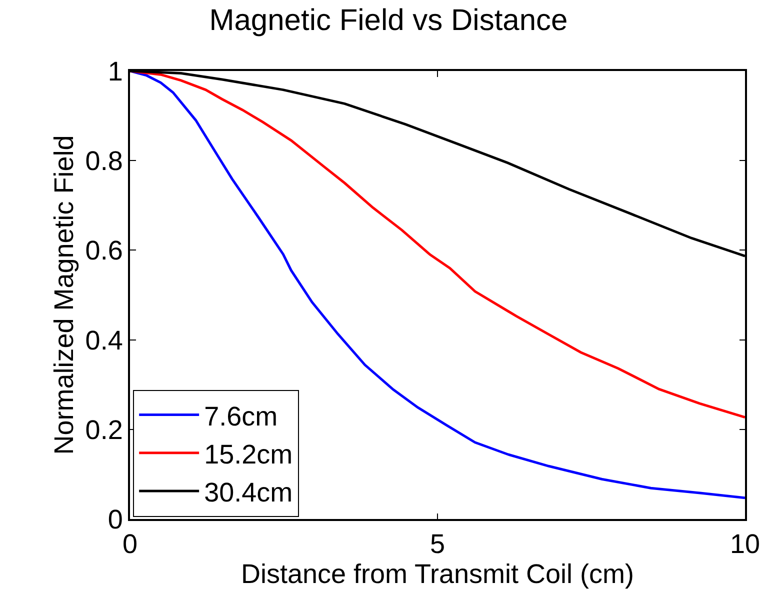 Image resolution: width=777 pixels, height=609 pixels. What do you see at coordinates (63, 295) in the screenshot?
I see `y-axis-title: Normalized Magnetic Field` at bounding box center [63, 295].